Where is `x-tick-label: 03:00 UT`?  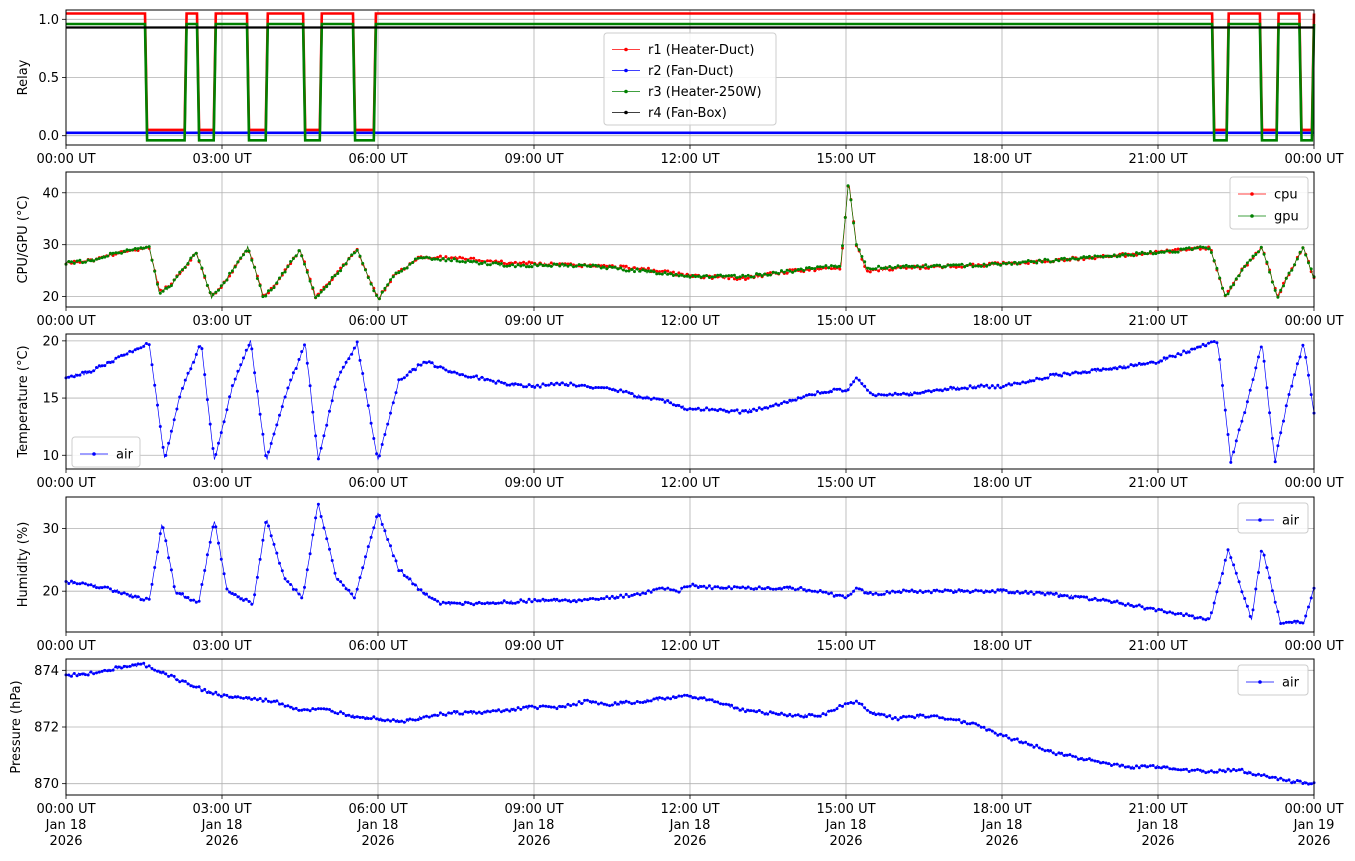 x-tick-label: 03:00 UT is located at coordinates (221, 809).